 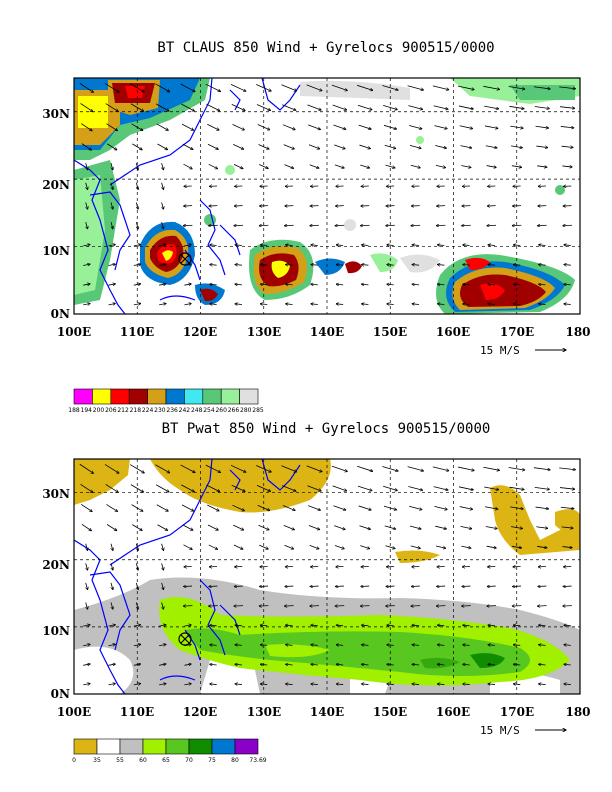 I want to click on pwat-y-axis: 30N 20N 10N 0N, so click(x=56, y=594).